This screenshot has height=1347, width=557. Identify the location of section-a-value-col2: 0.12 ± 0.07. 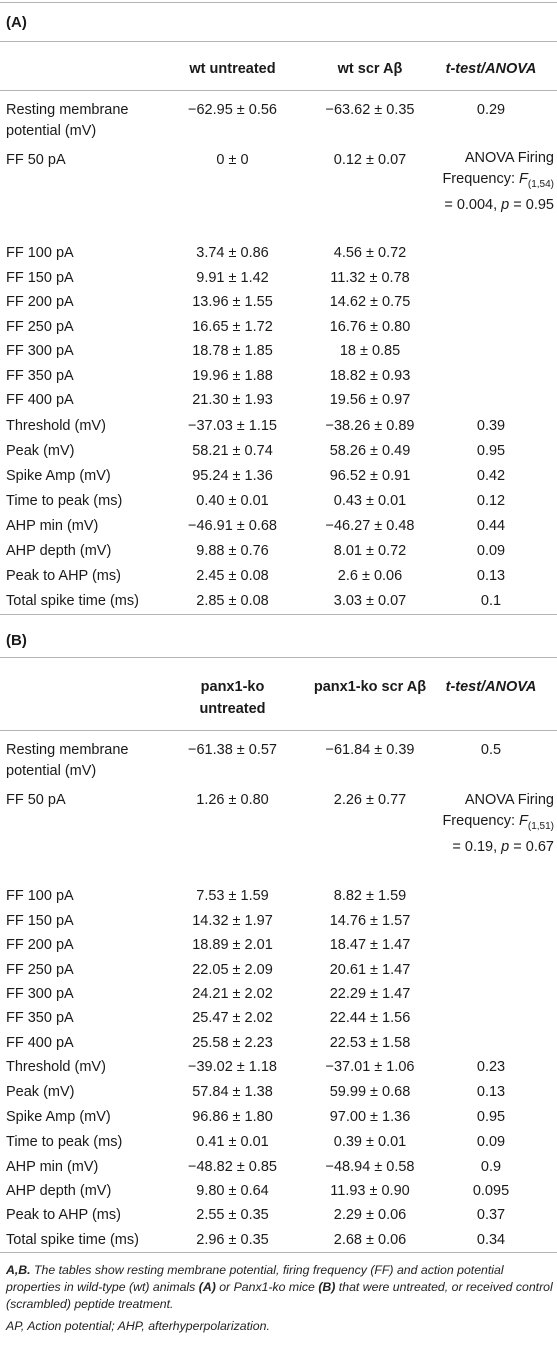
(370, 160).